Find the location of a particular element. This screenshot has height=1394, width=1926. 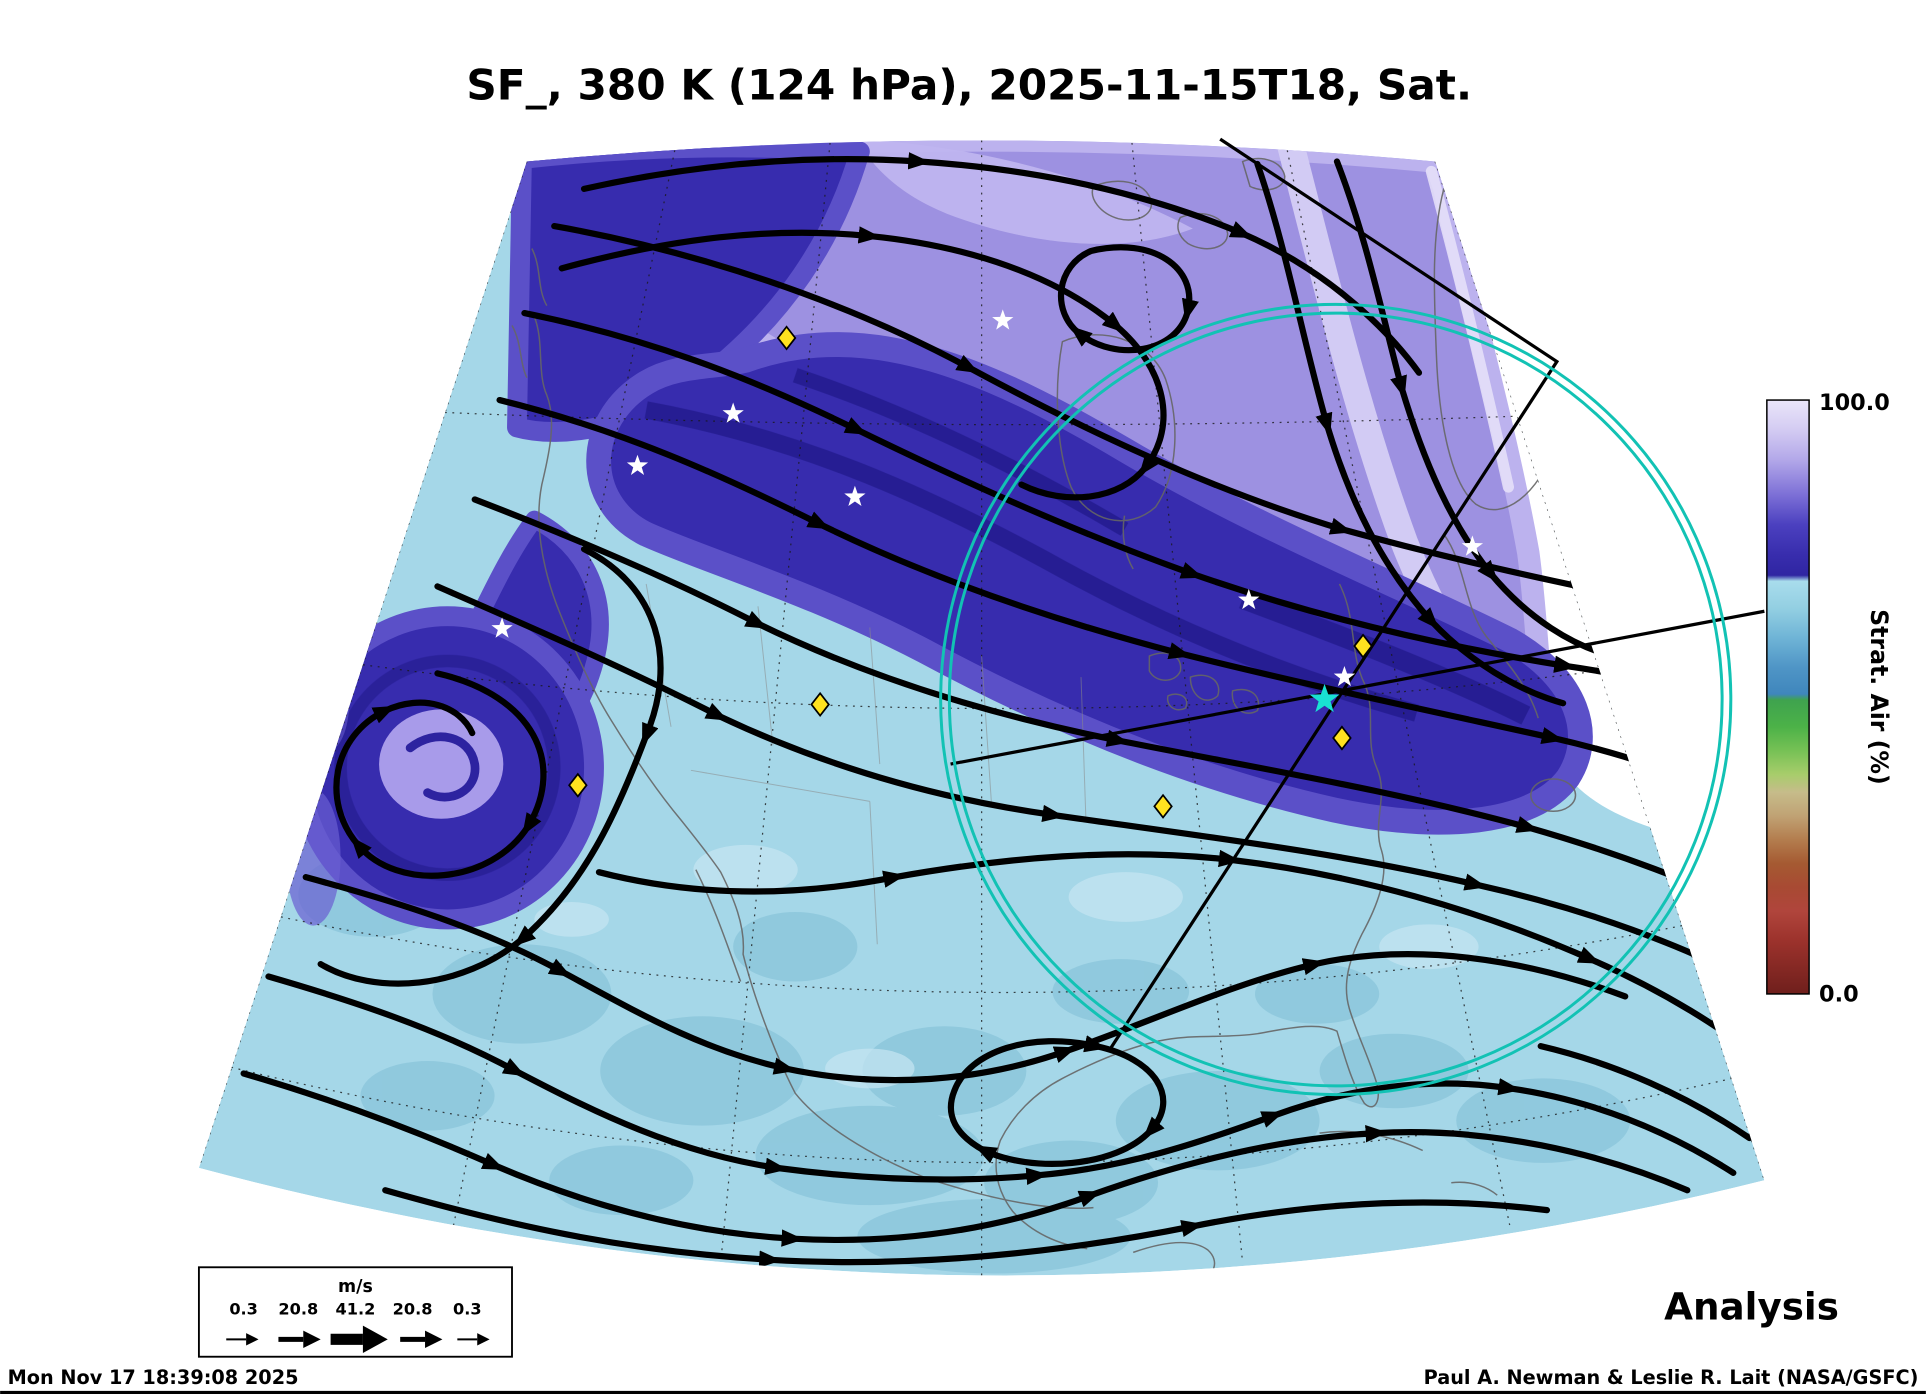

colorbar-axis-label: Strat. Air (%) is located at coordinates (1879, 697).